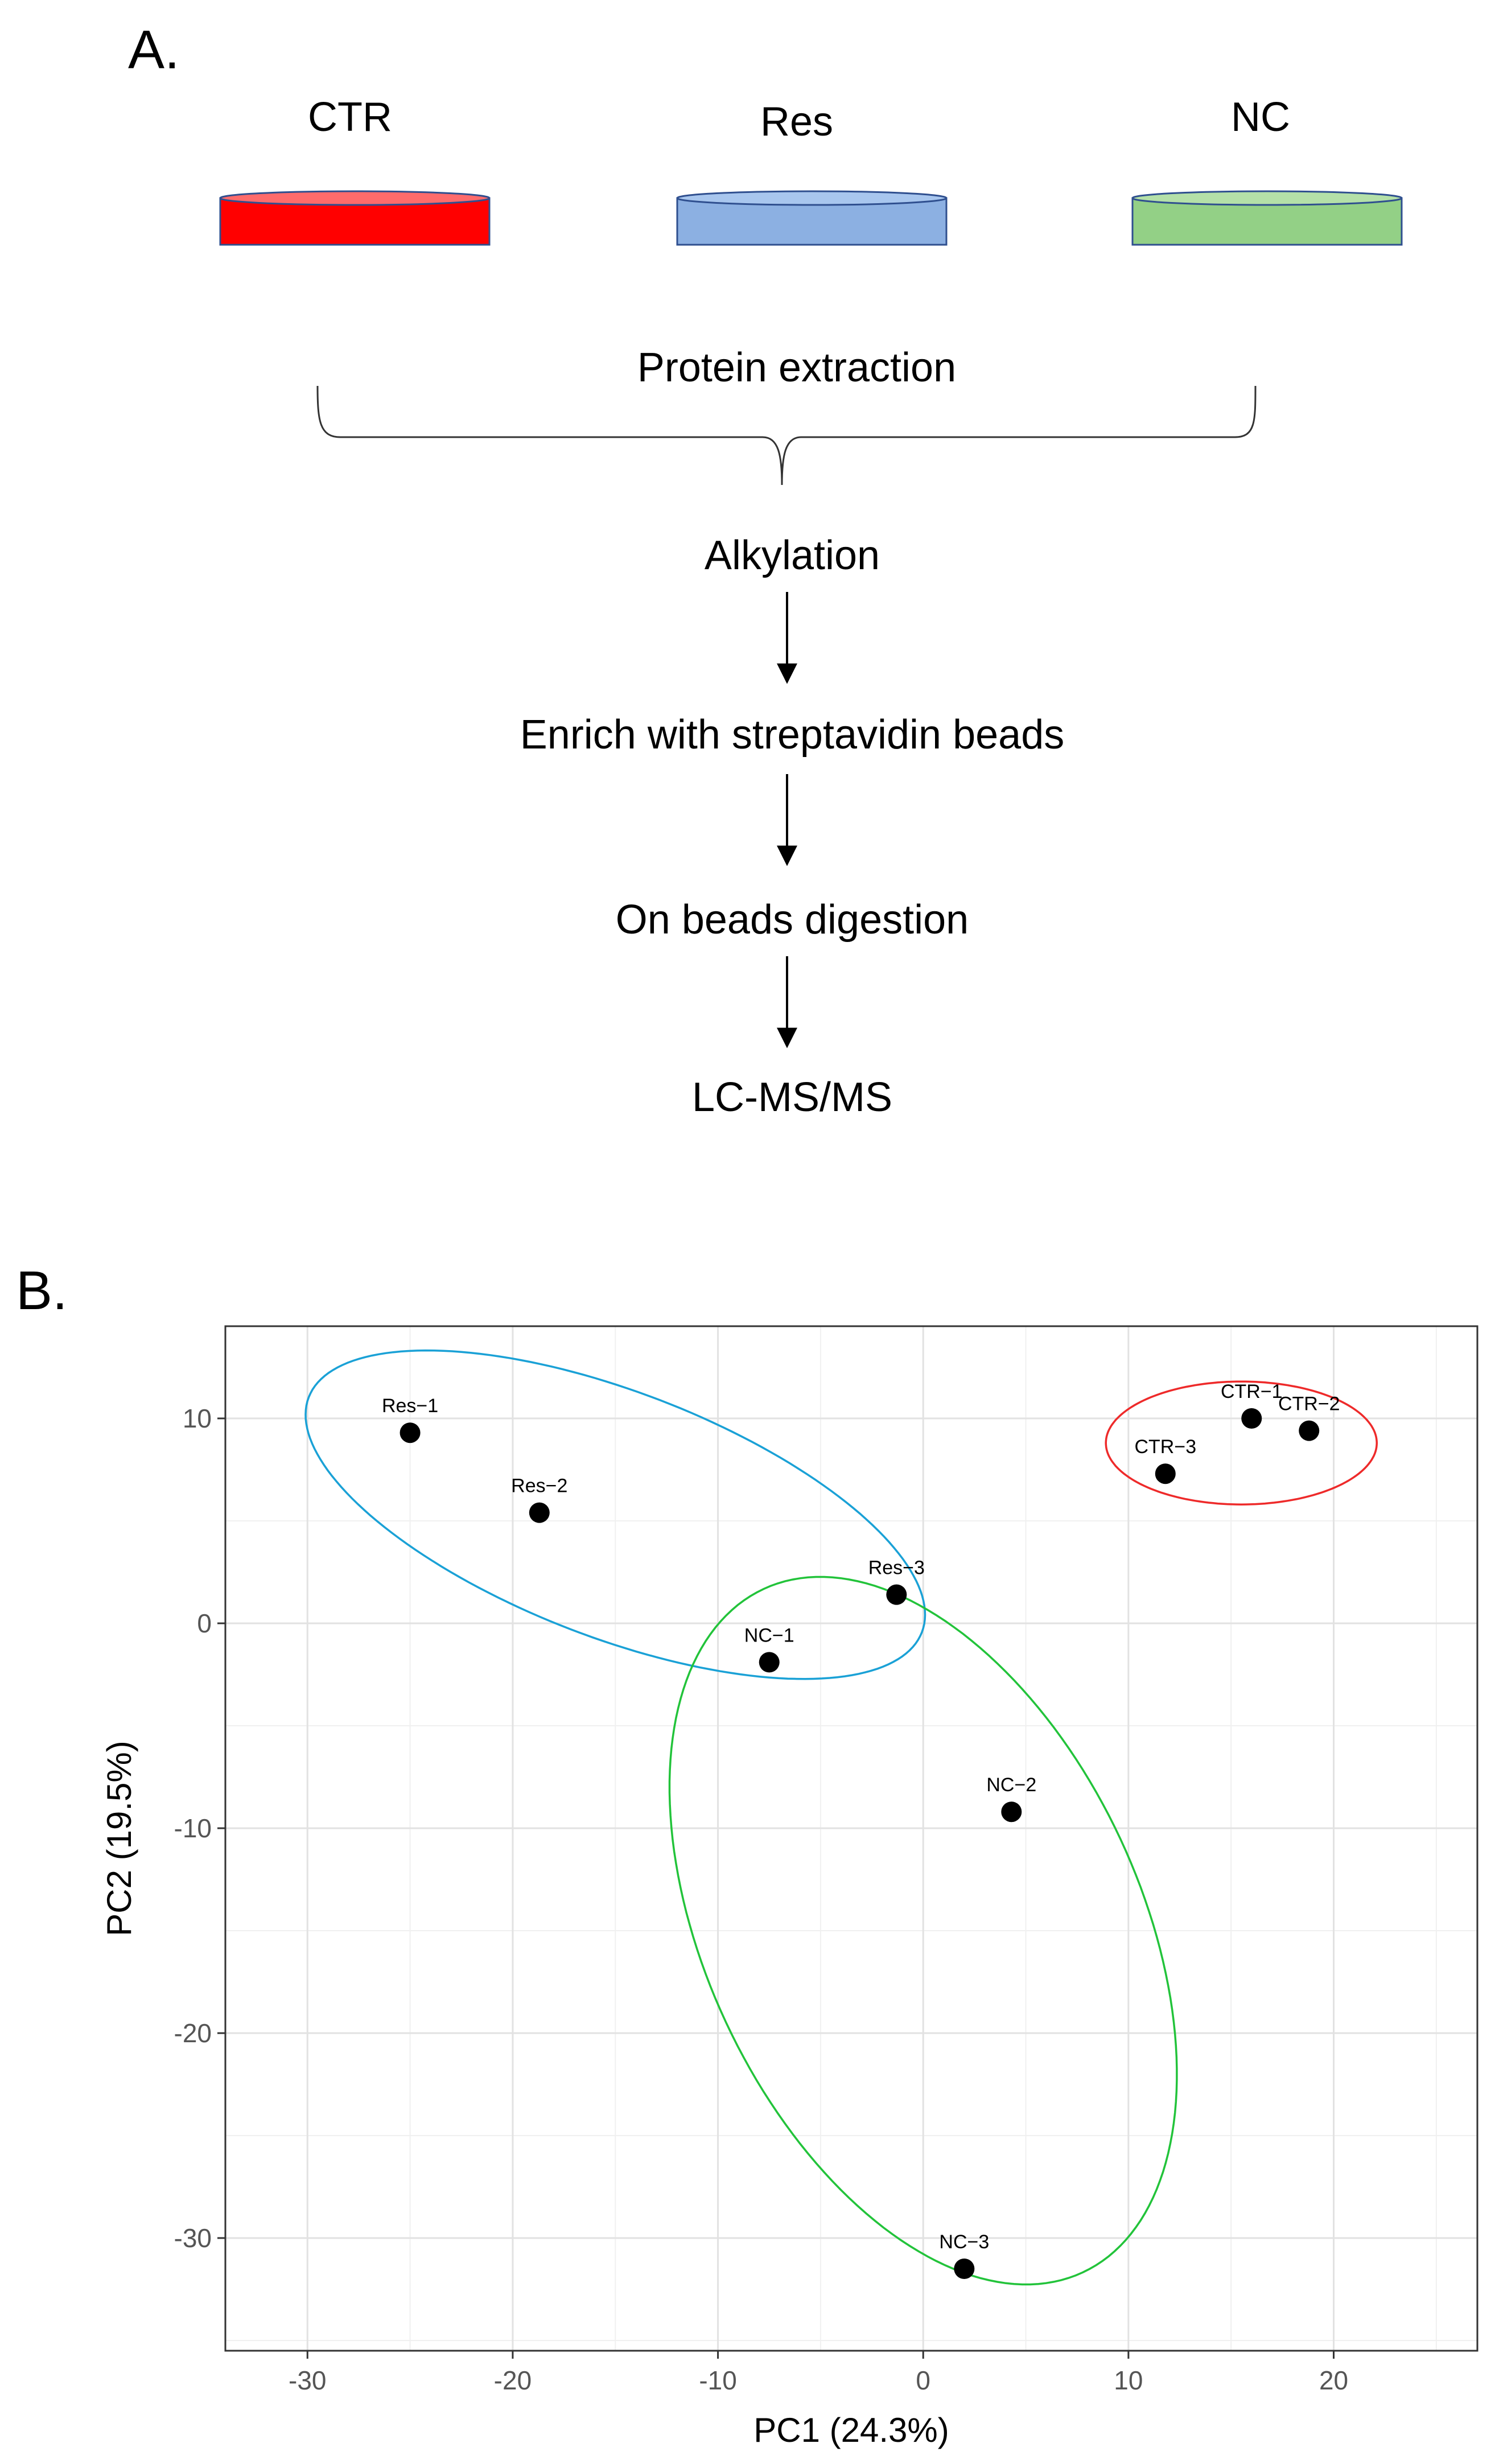 The width and height of the screenshot is (1495, 2464). Describe the element at coordinates (1165, 1447) in the screenshot. I see `point-label-ctr-3: CTR−3` at that location.